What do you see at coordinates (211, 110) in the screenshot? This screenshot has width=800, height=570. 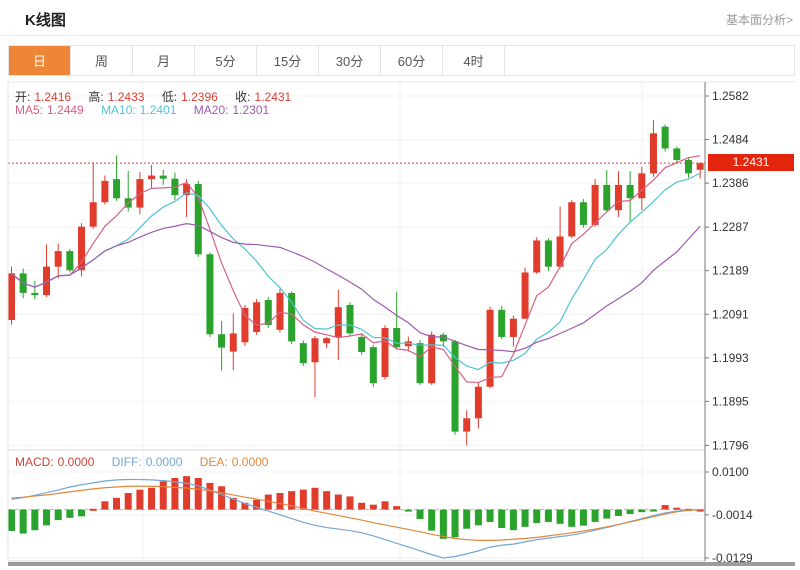 I see `ma20-label: MA20:` at bounding box center [211, 110].